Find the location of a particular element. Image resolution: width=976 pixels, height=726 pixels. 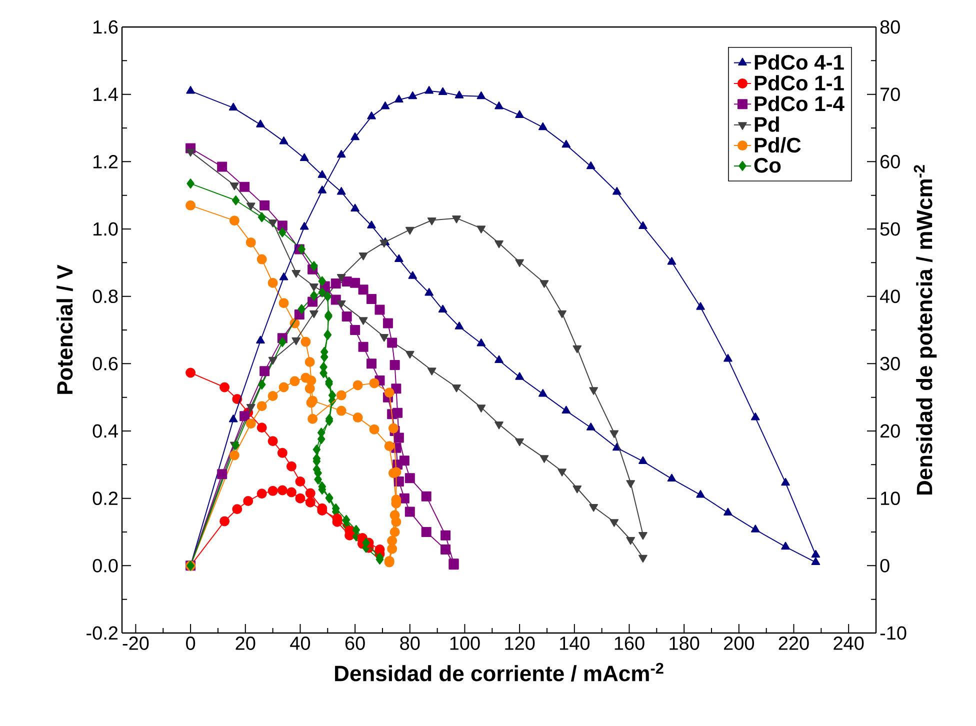

x-tick-label: 60 is located at coordinates (355, 643).